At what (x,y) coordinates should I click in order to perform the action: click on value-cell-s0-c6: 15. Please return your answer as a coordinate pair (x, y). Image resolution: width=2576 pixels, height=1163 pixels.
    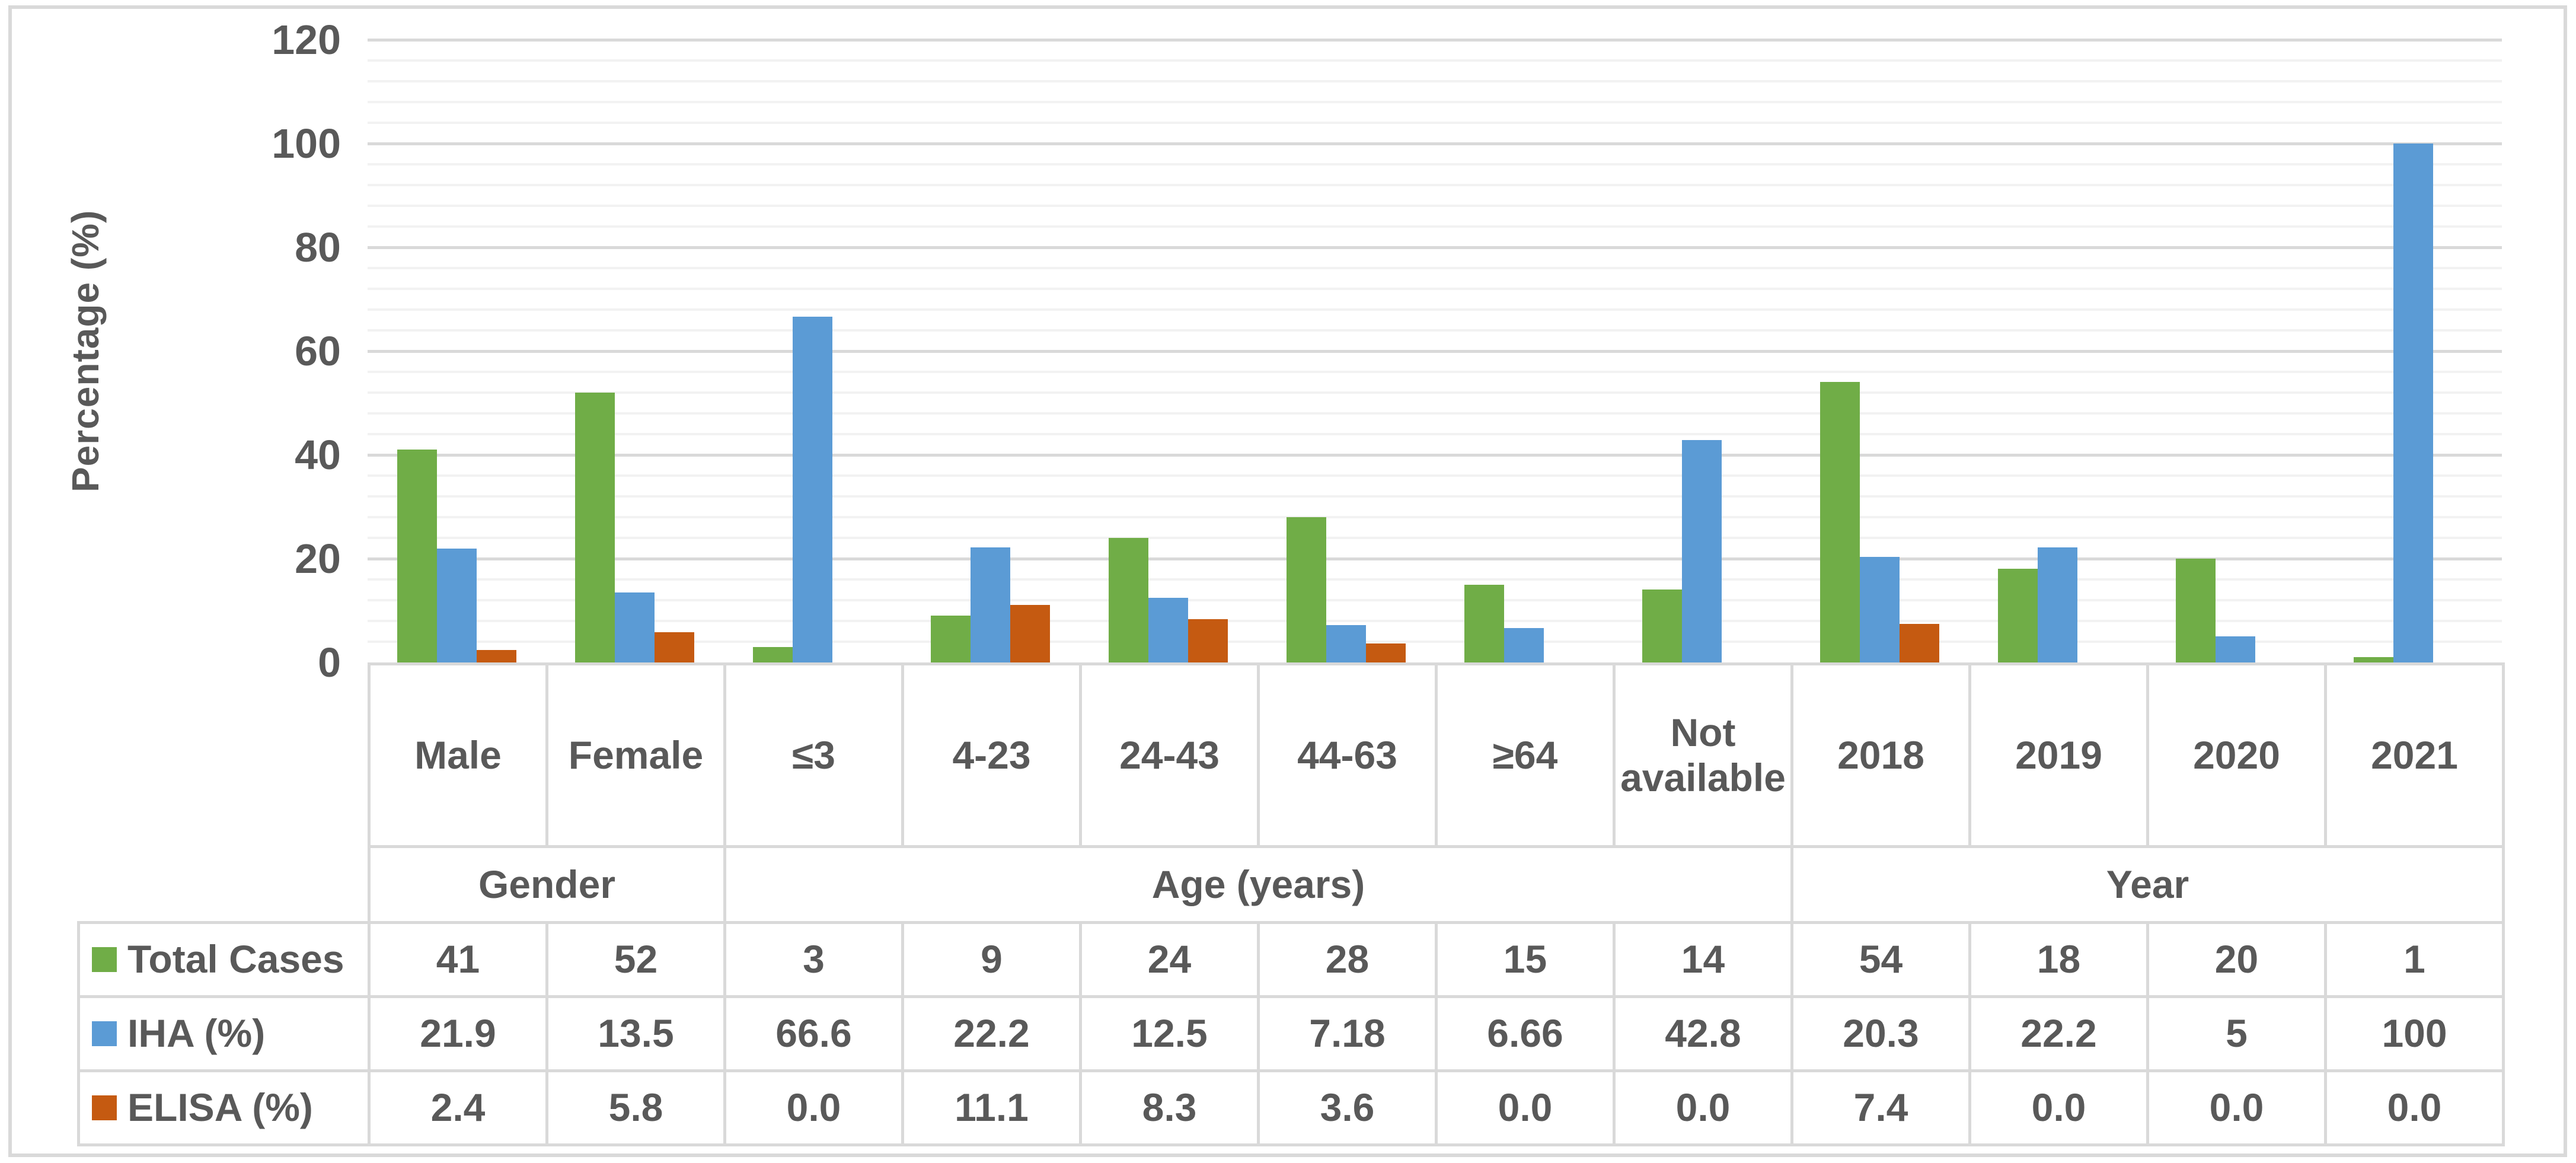
    Looking at the image, I should click on (1525, 960).